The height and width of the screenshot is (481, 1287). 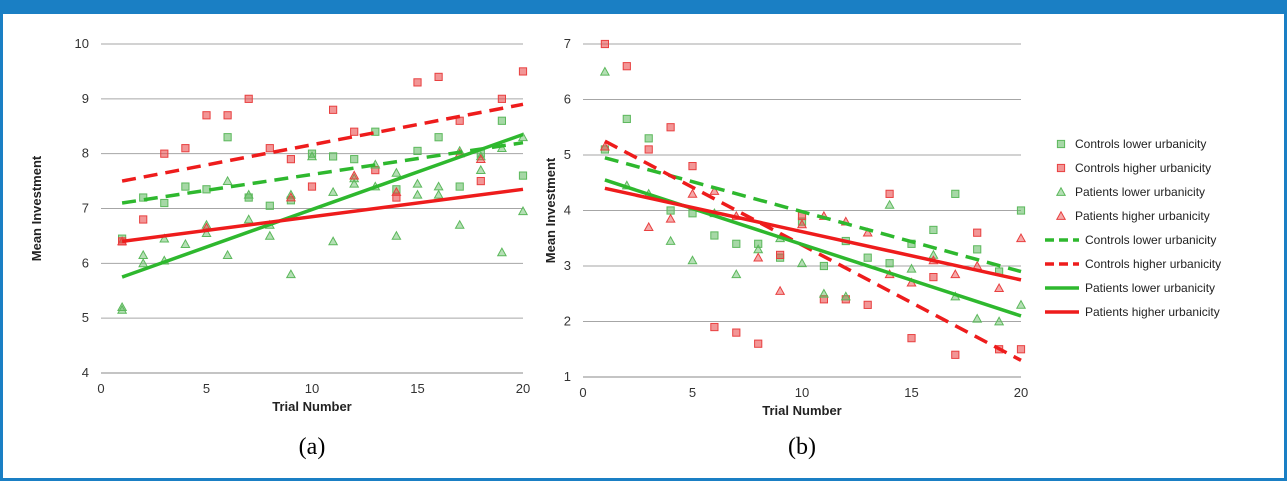 What do you see at coordinates (802, 392) in the screenshot?
I see `x-tick-label: 10` at bounding box center [802, 392].